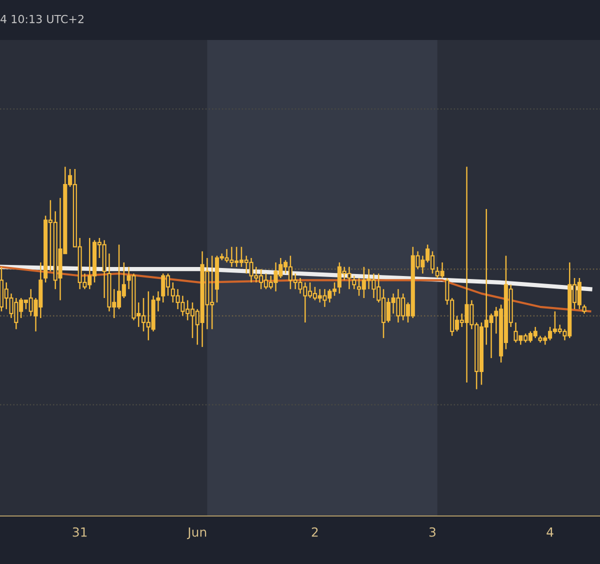  What do you see at coordinates (42, 19) in the screenshot?
I see `text: 4 10:13 UTC+2` at bounding box center [42, 19].